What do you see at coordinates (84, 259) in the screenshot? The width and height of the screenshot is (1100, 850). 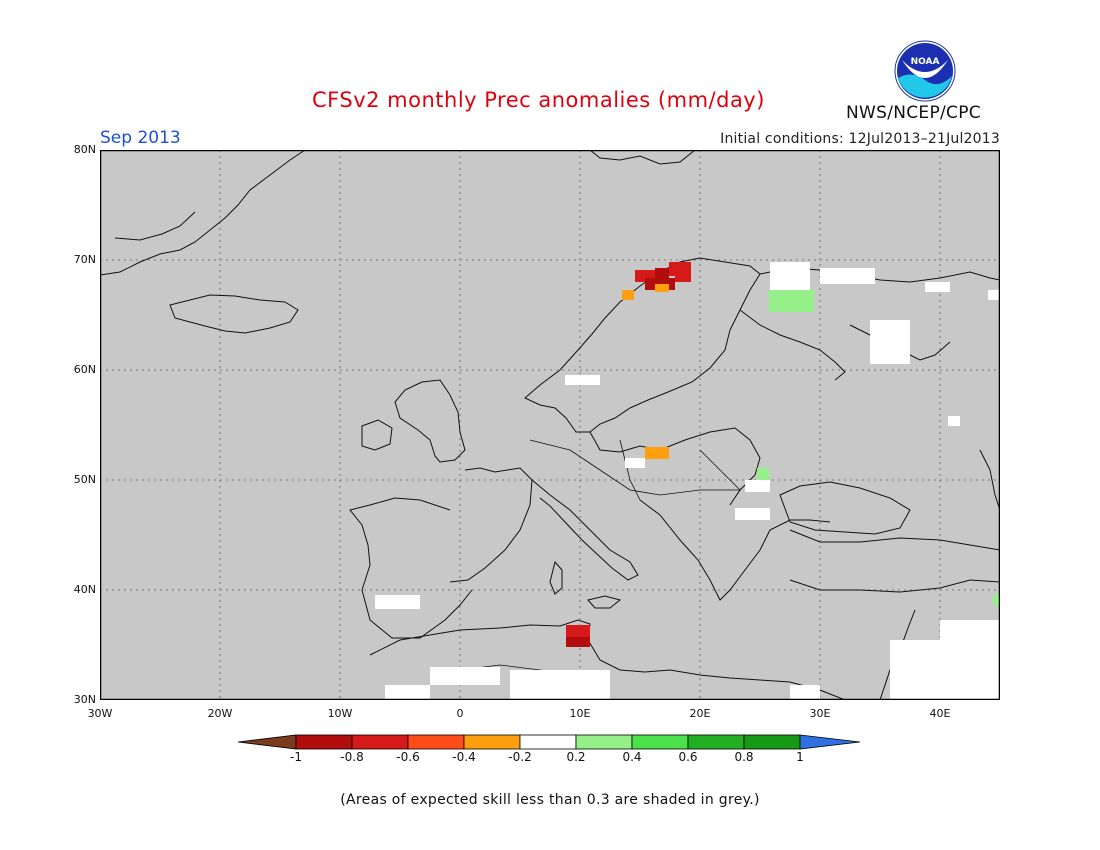 I see `lat-label-70n: 70N` at bounding box center [84, 259].